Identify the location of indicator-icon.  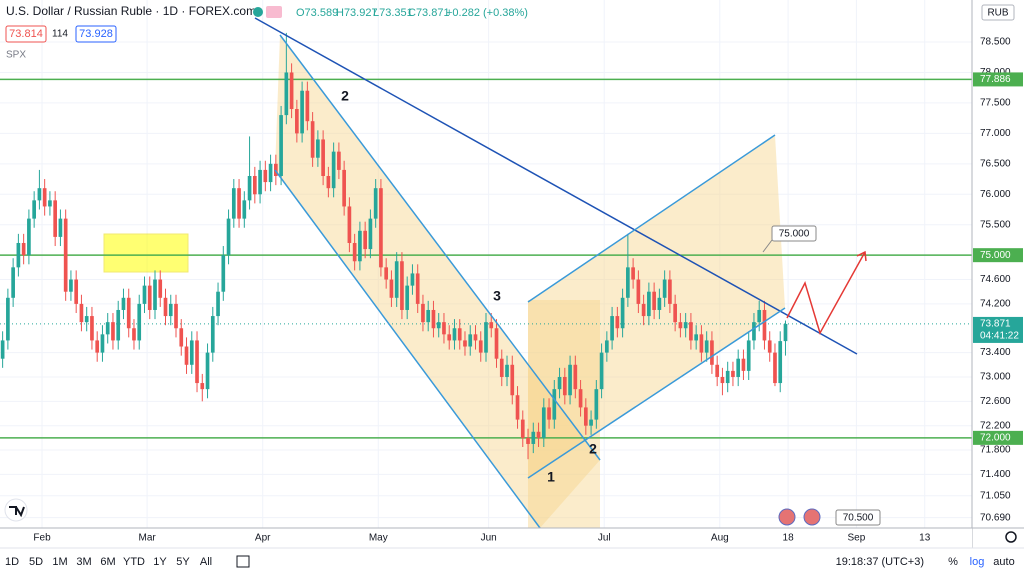
(274, 12).